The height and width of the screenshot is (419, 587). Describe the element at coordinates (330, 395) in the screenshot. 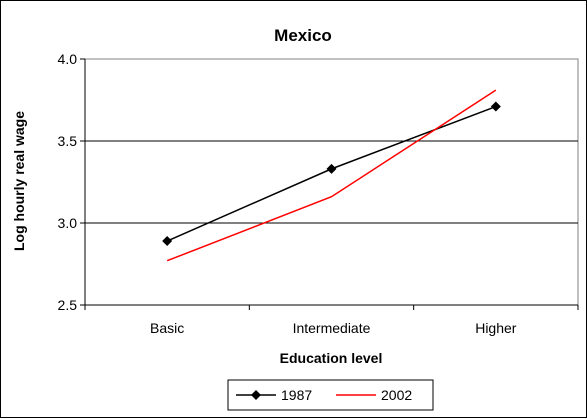

I see `legend: 1987 2002` at that location.